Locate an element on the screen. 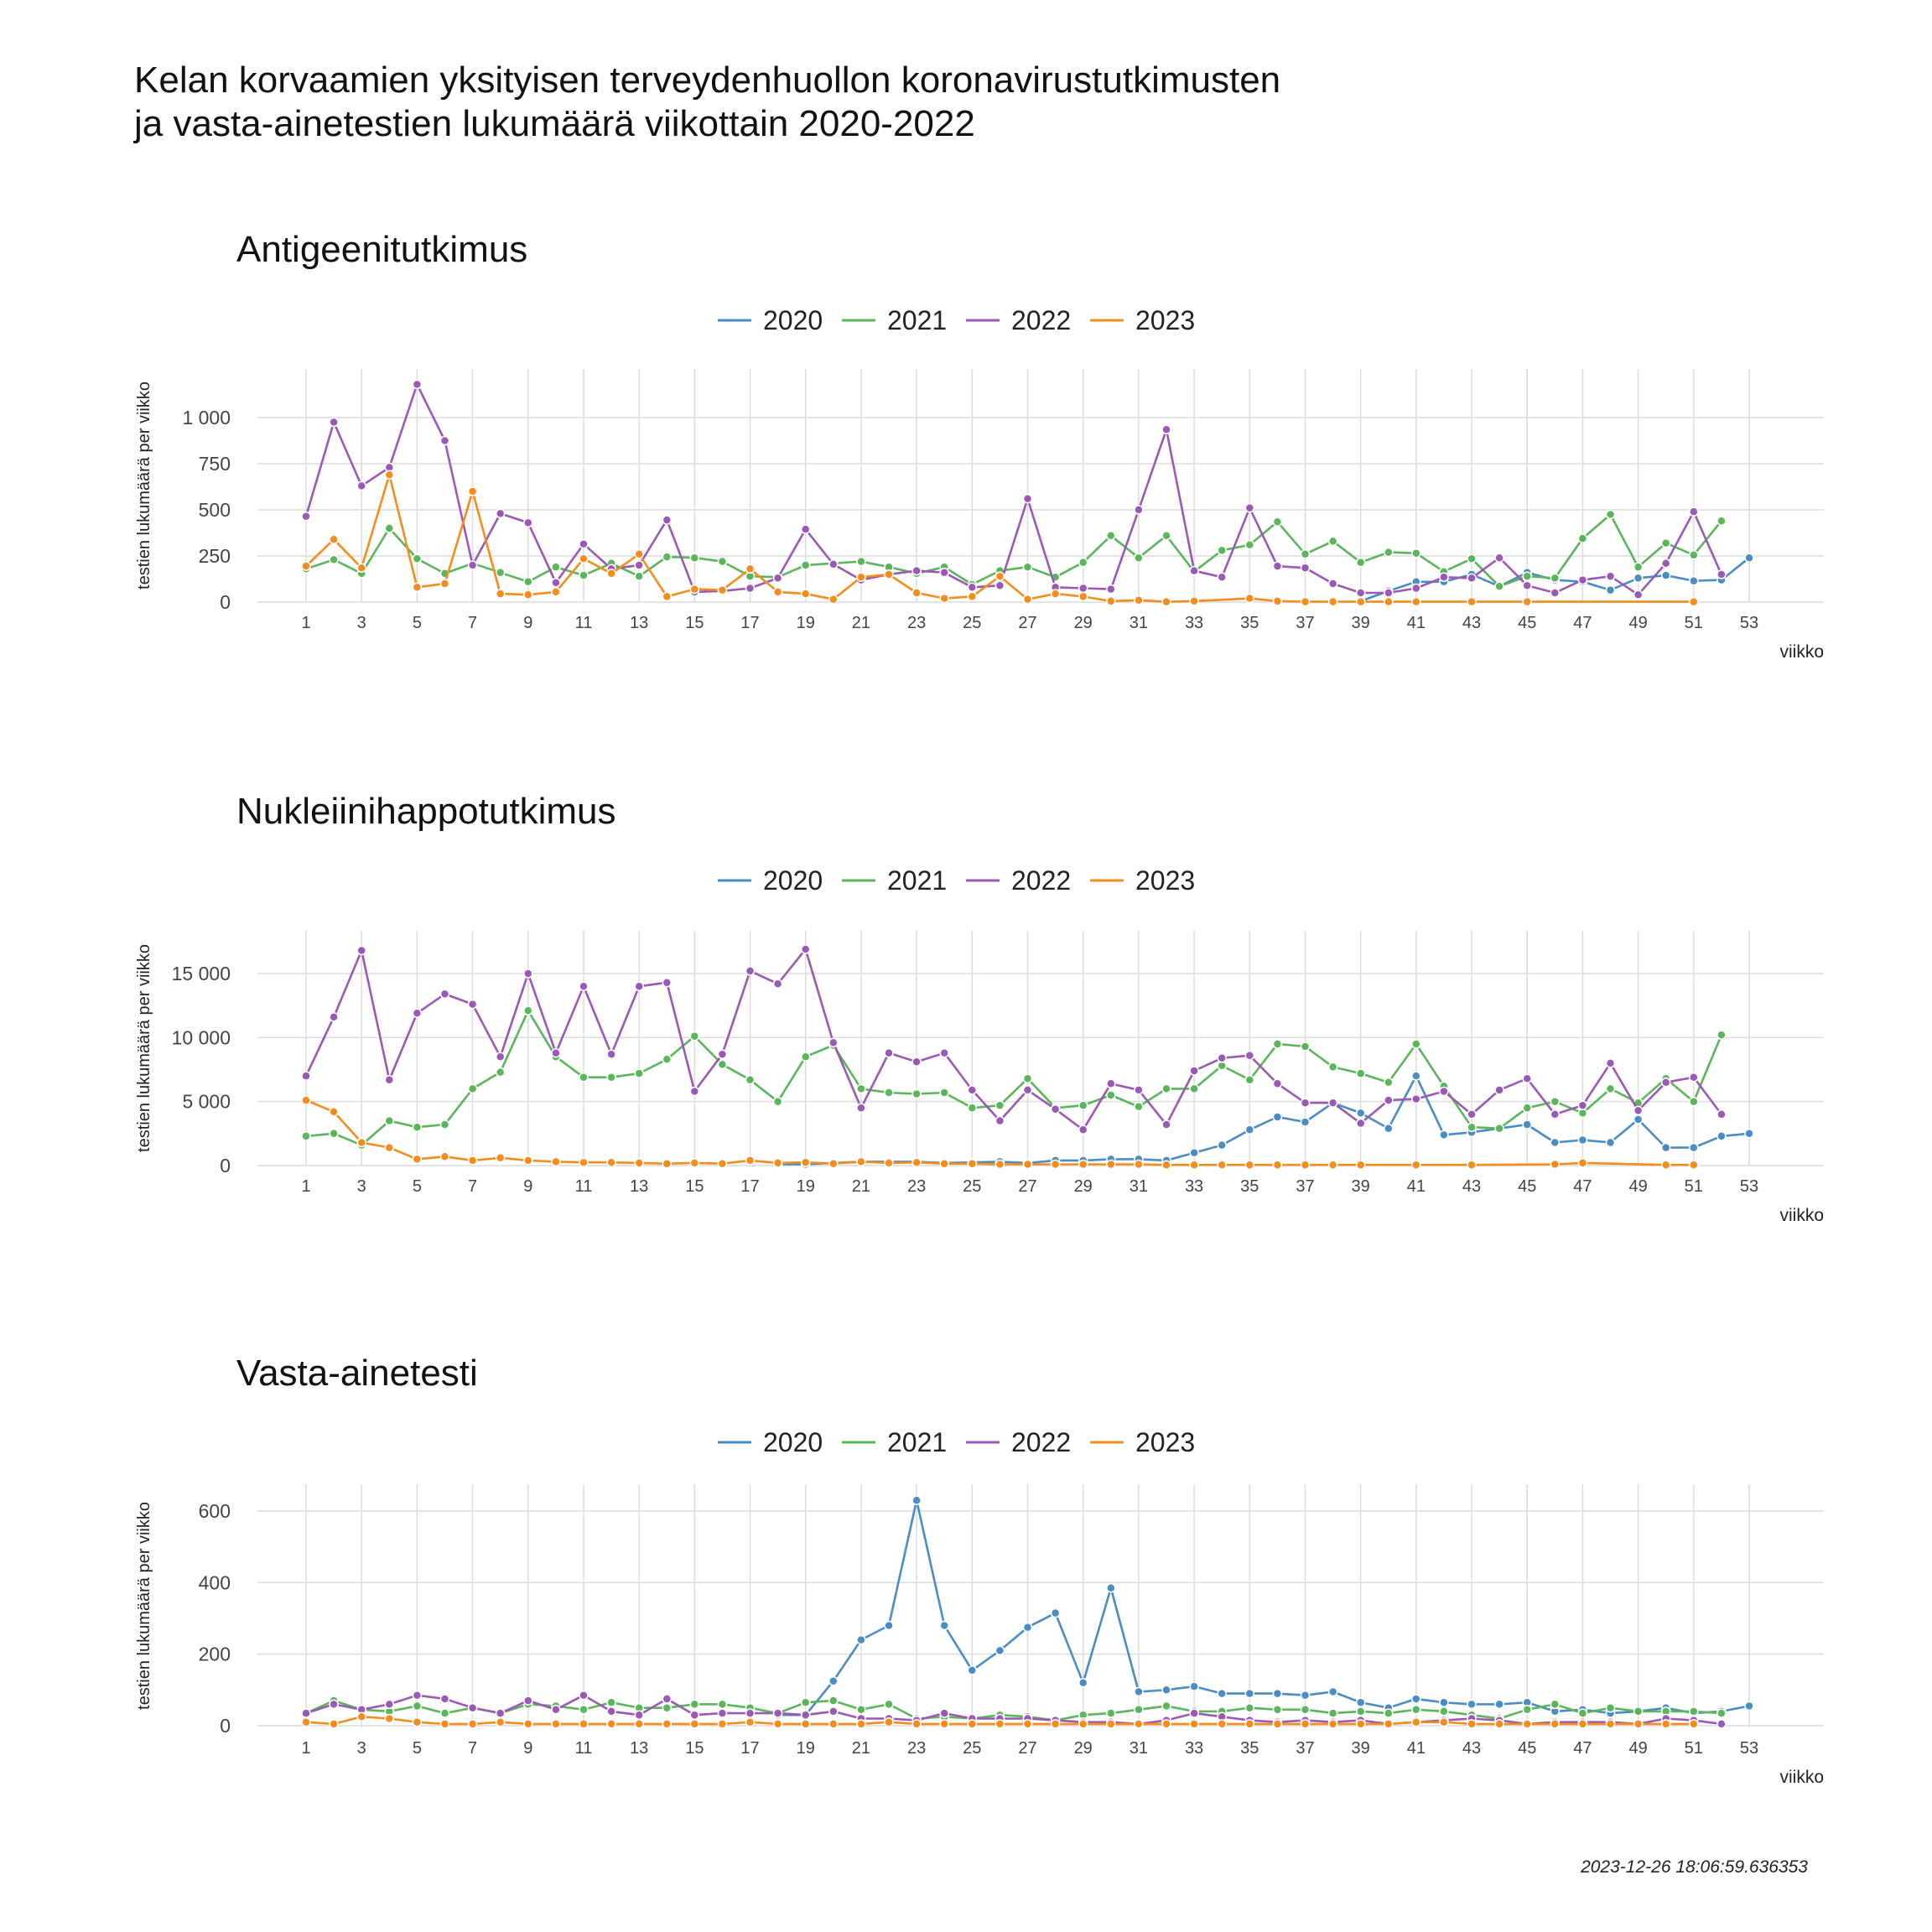 Image resolution: width=1932 pixels, height=1932 pixels. x-tick-label: 31 is located at coordinates (1139, 623).